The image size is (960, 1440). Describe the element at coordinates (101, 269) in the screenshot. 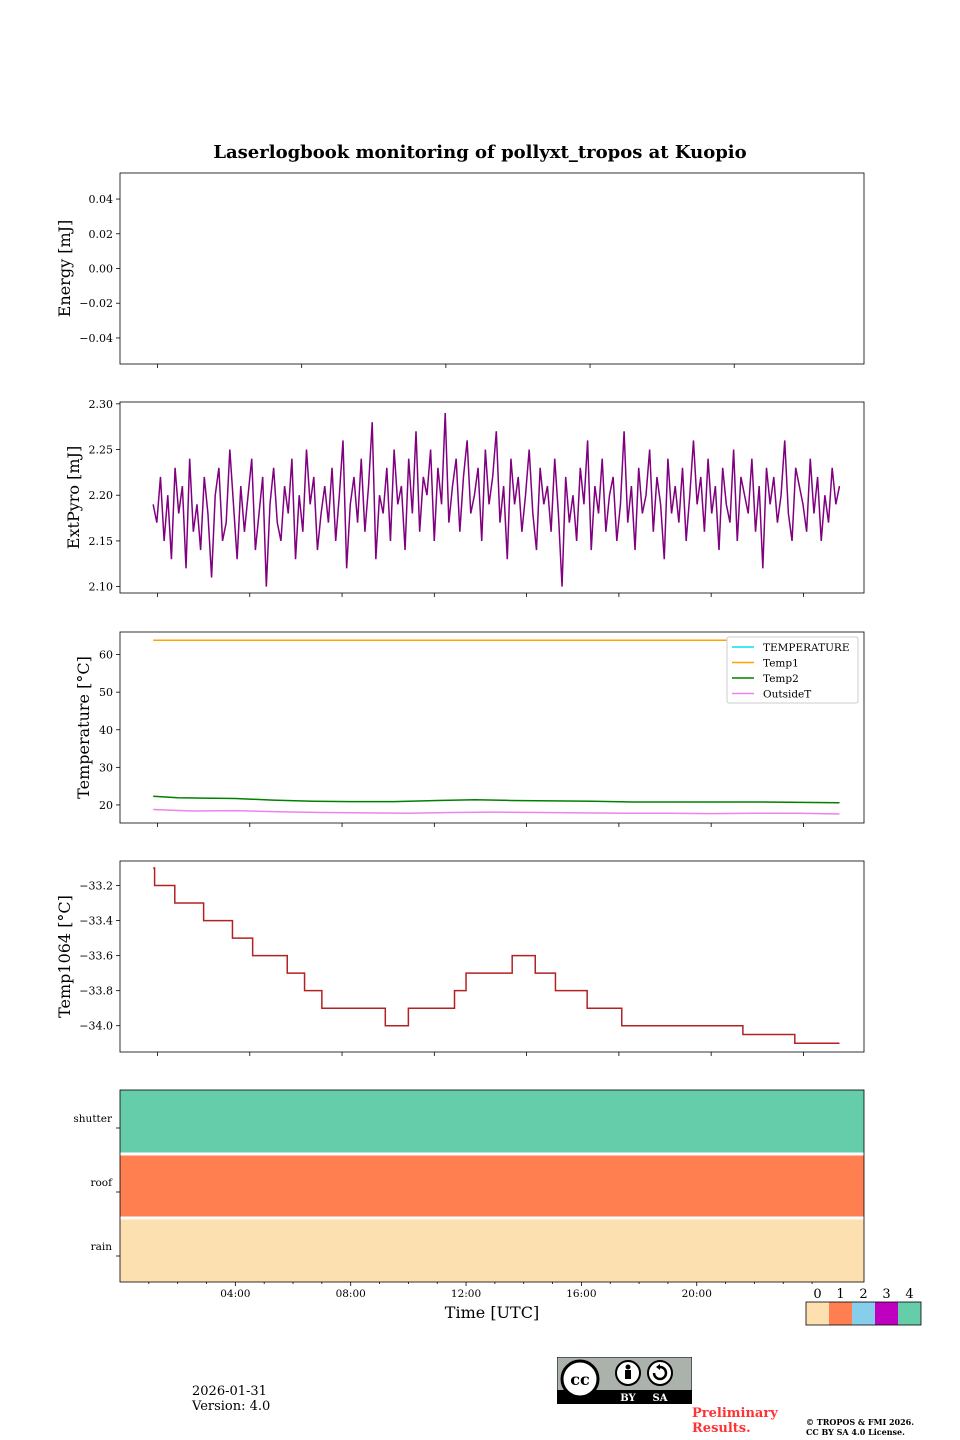

I see `y-tick-label: 0.00` at that location.